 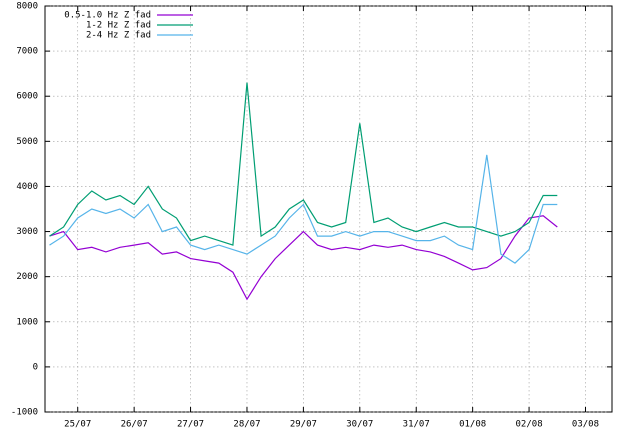 I want to click on legend-label: 1-2 Hz Z fad, so click(x=118, y=26).